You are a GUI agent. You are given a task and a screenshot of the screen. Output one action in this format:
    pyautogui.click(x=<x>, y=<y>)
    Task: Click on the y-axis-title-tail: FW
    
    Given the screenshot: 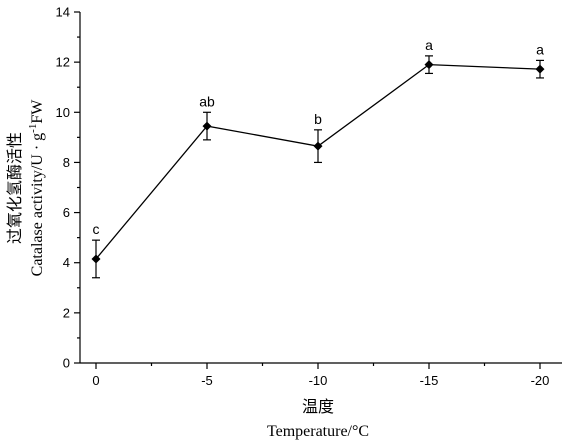 What is the action you would take?
    pyautogui.click(x=37, y=111)
    